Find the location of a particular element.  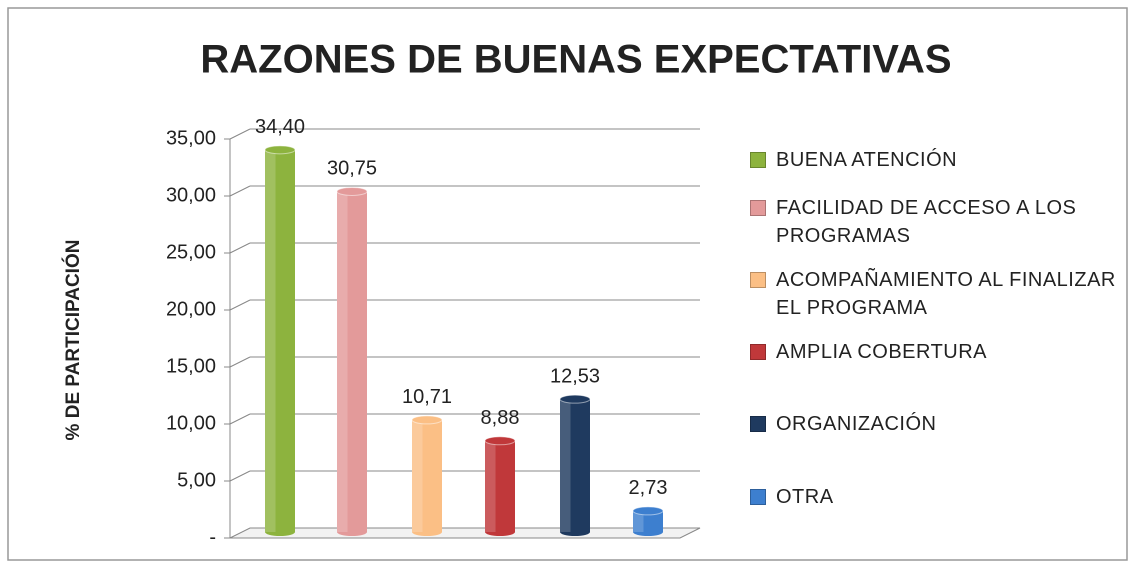

y-tick-label: 5,00 is located at coordinates (196, 480).